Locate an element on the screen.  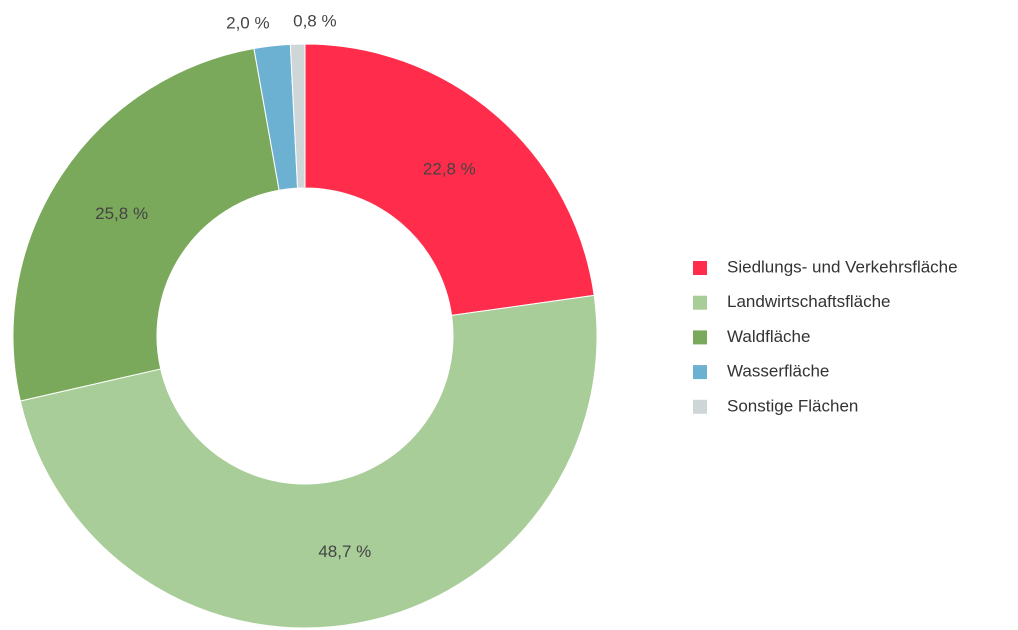
value-label: 22,8 % is located at coordinates (449, 168).